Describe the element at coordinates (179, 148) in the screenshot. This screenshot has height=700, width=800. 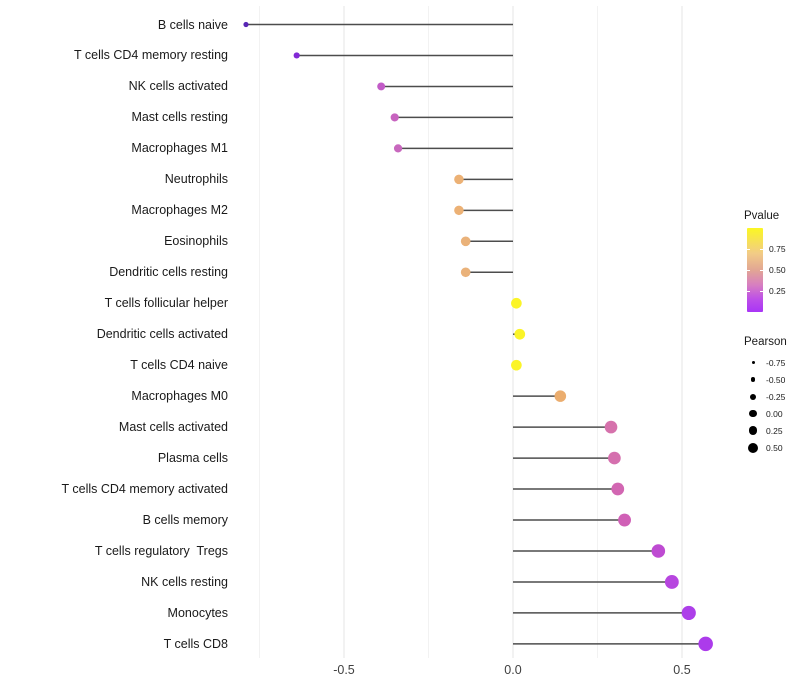
I see `y-axis-label: Macrophages M1` at that location.